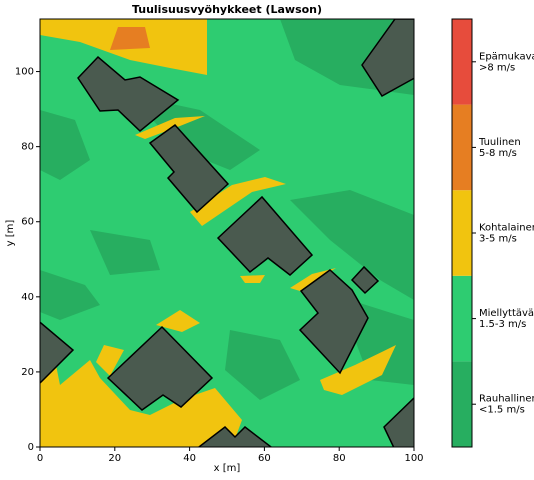 The height and width of the screenshot is (480, 534). What do you see at coordinates (502, 410) in the screenshot?
I see `colorbar-label: <1.5 m/s` at bounding box center [502, 410].